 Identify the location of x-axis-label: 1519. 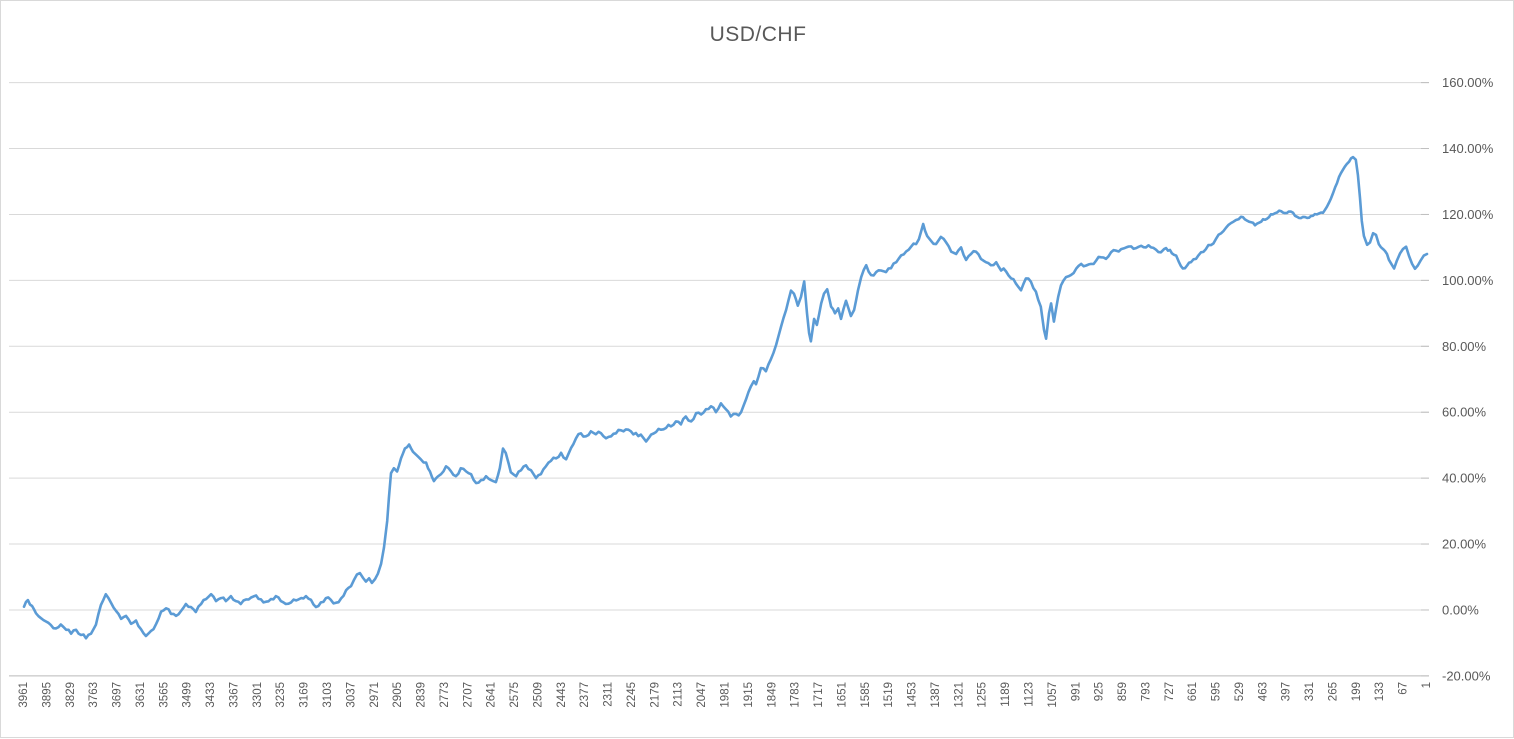
(889, 695).